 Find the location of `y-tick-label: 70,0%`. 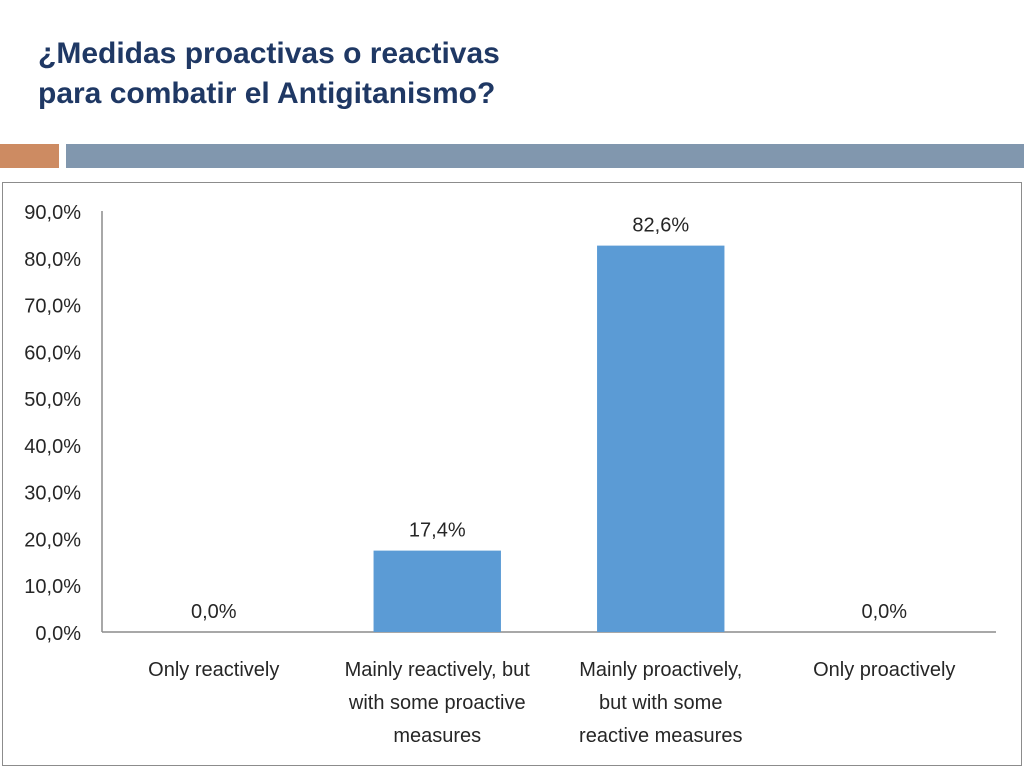

y-tick-label: 70,0% is located at coordinates (52, 307).